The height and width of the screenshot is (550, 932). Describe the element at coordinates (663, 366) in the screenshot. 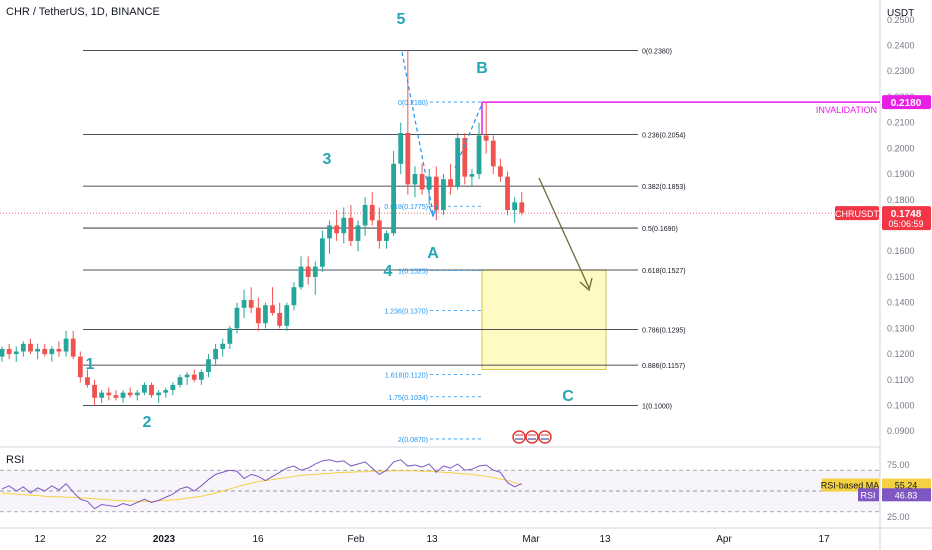

I see `fib-level-label: 0.886(0.1157)` at that location.